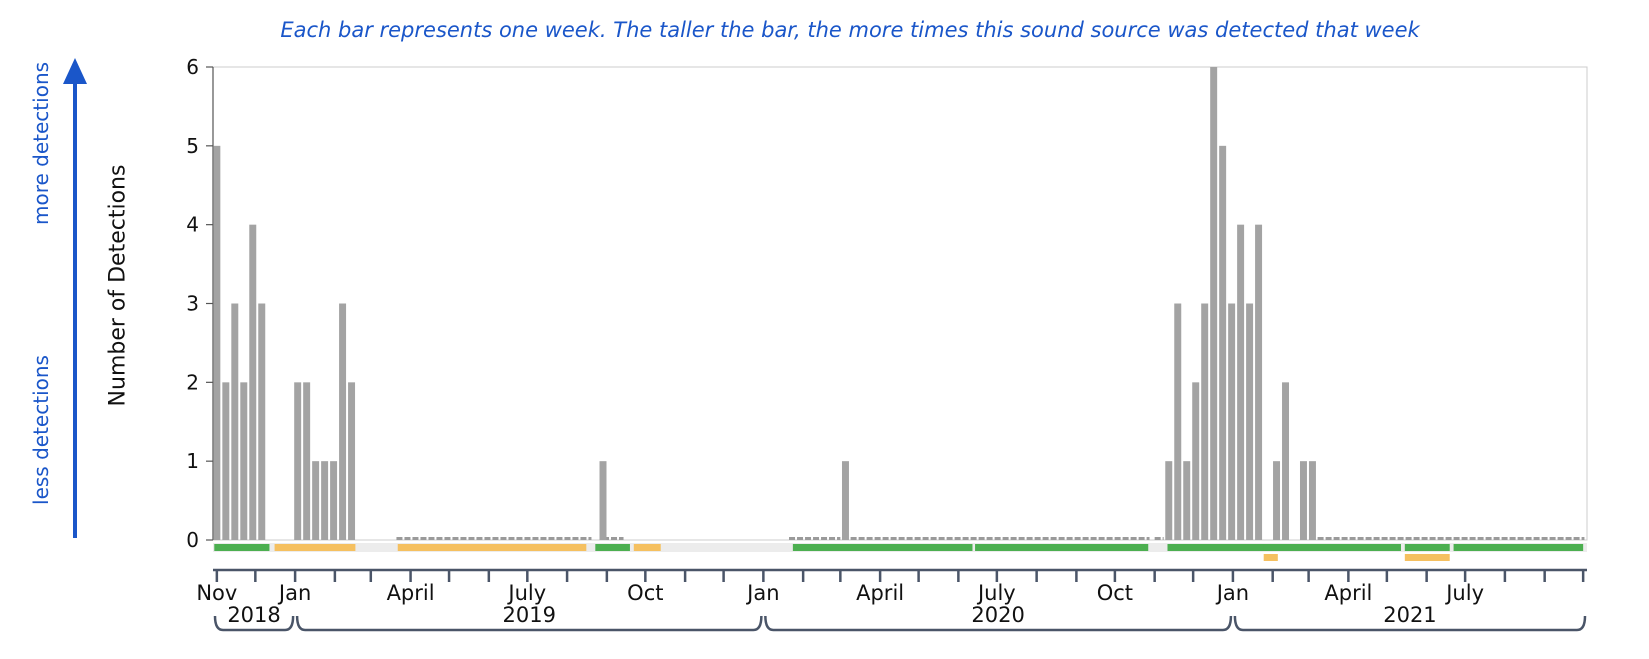  I want to click on arrow-up-icon, so click(75, 71).